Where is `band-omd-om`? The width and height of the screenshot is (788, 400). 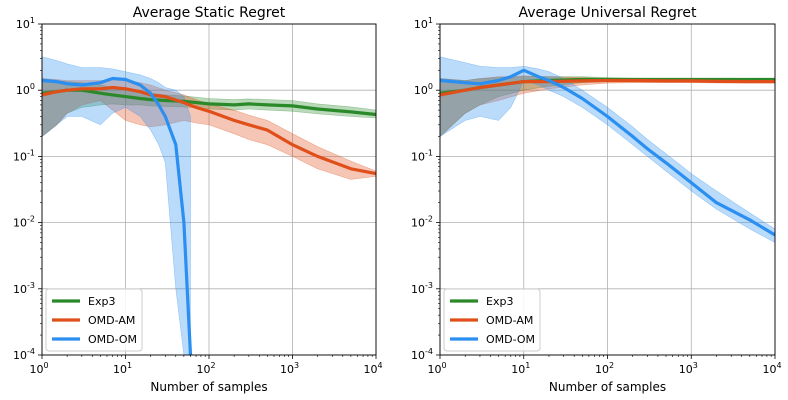
band-omd-om is located at coordinates (116, 205).